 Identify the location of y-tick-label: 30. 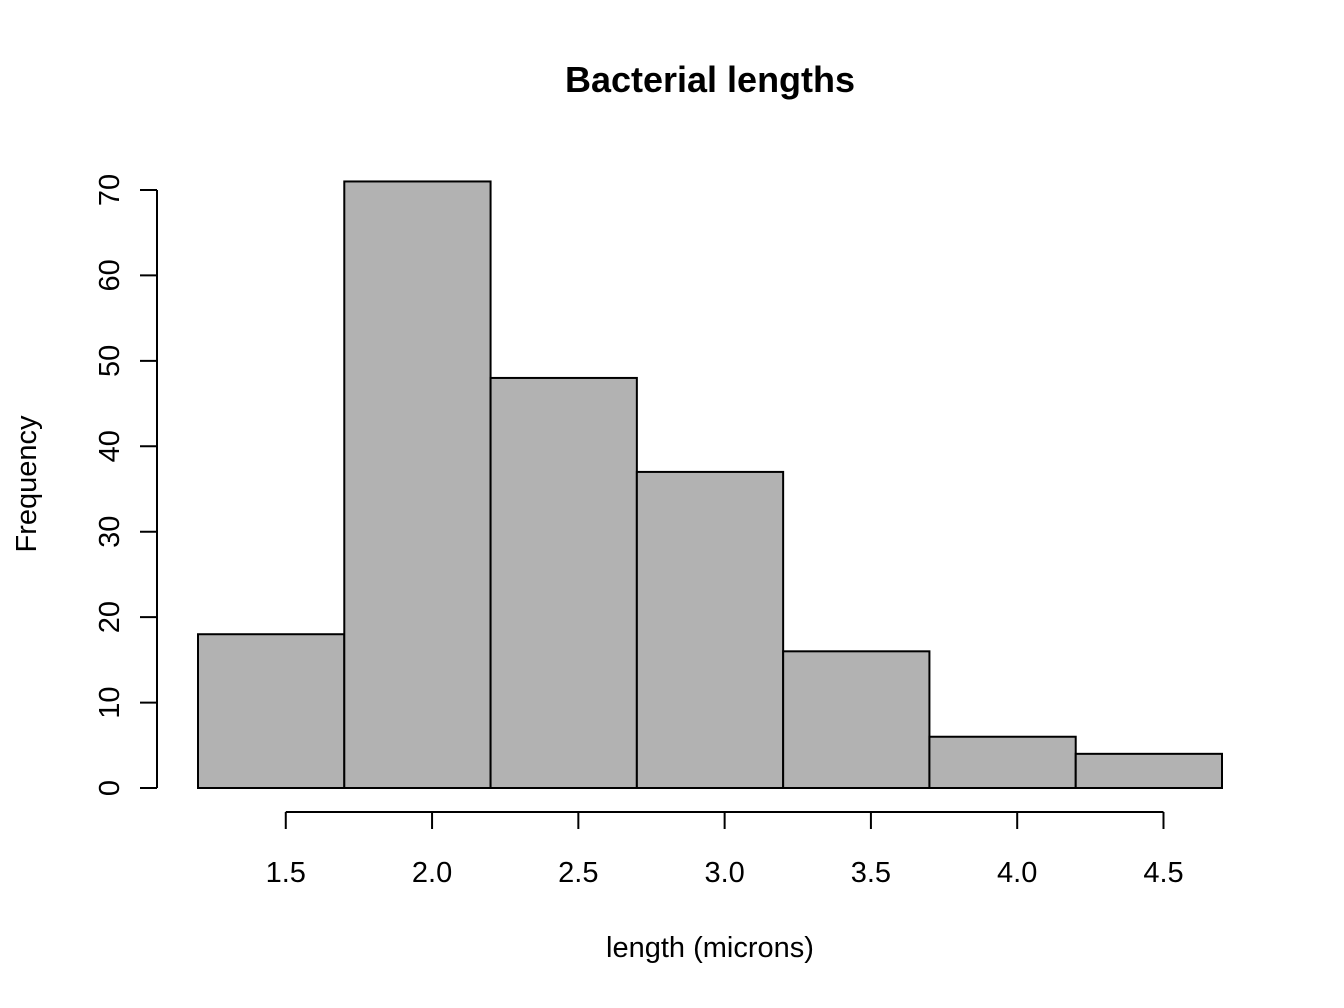
(110, 532).